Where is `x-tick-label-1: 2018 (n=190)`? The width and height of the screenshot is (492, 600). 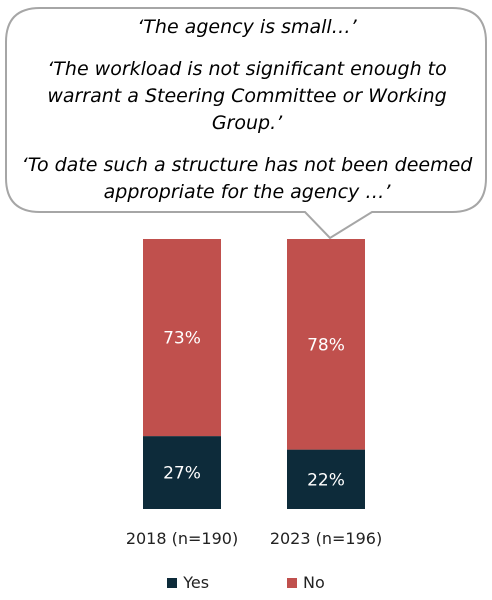
x-tick-label-1: 2018 (n=190) is located at coordinates (182, 538).